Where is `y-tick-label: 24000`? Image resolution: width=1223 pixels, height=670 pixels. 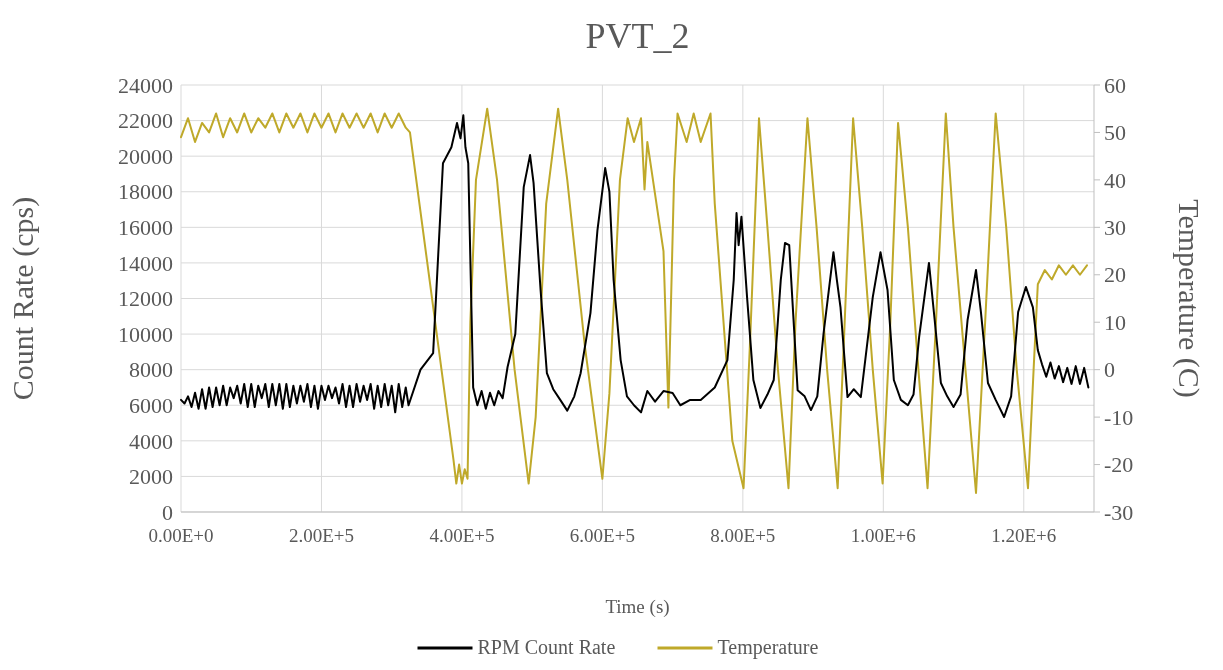
y-tick-label: 24000 is located at coordinates (145, 85).